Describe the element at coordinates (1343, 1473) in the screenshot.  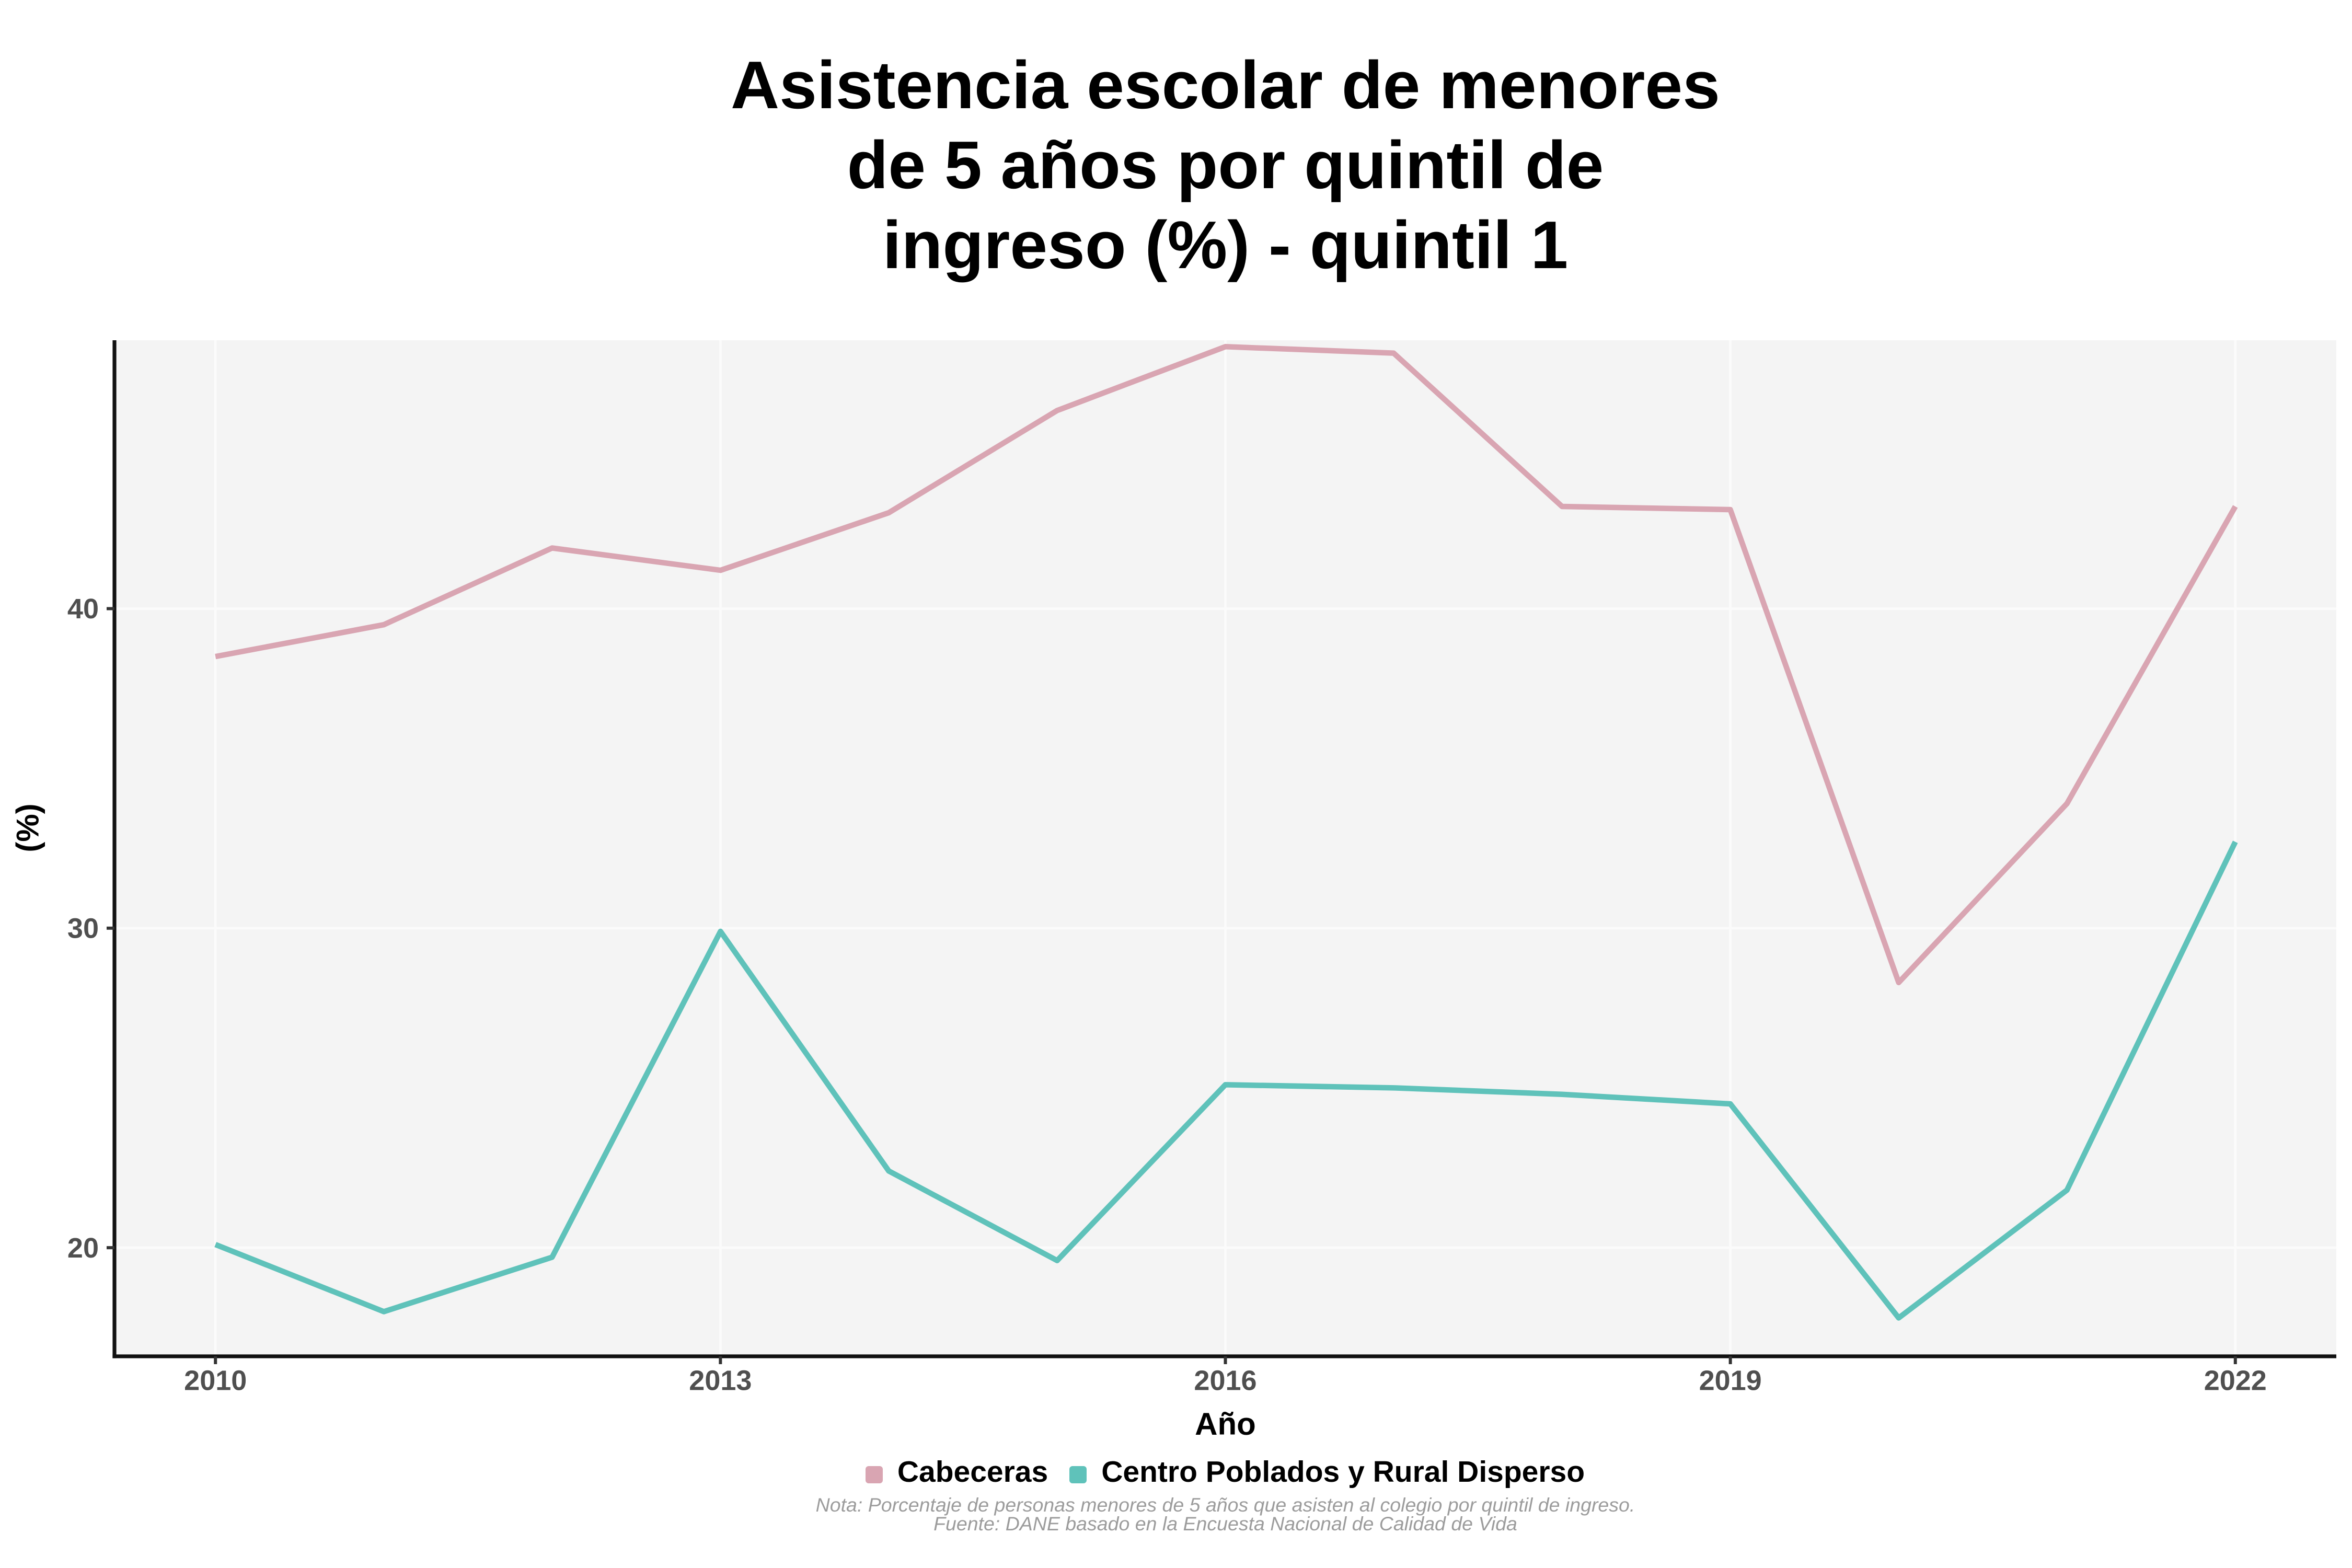
I see `legend-label-rural: Centro Poblados y Rural Disperso` at that location.